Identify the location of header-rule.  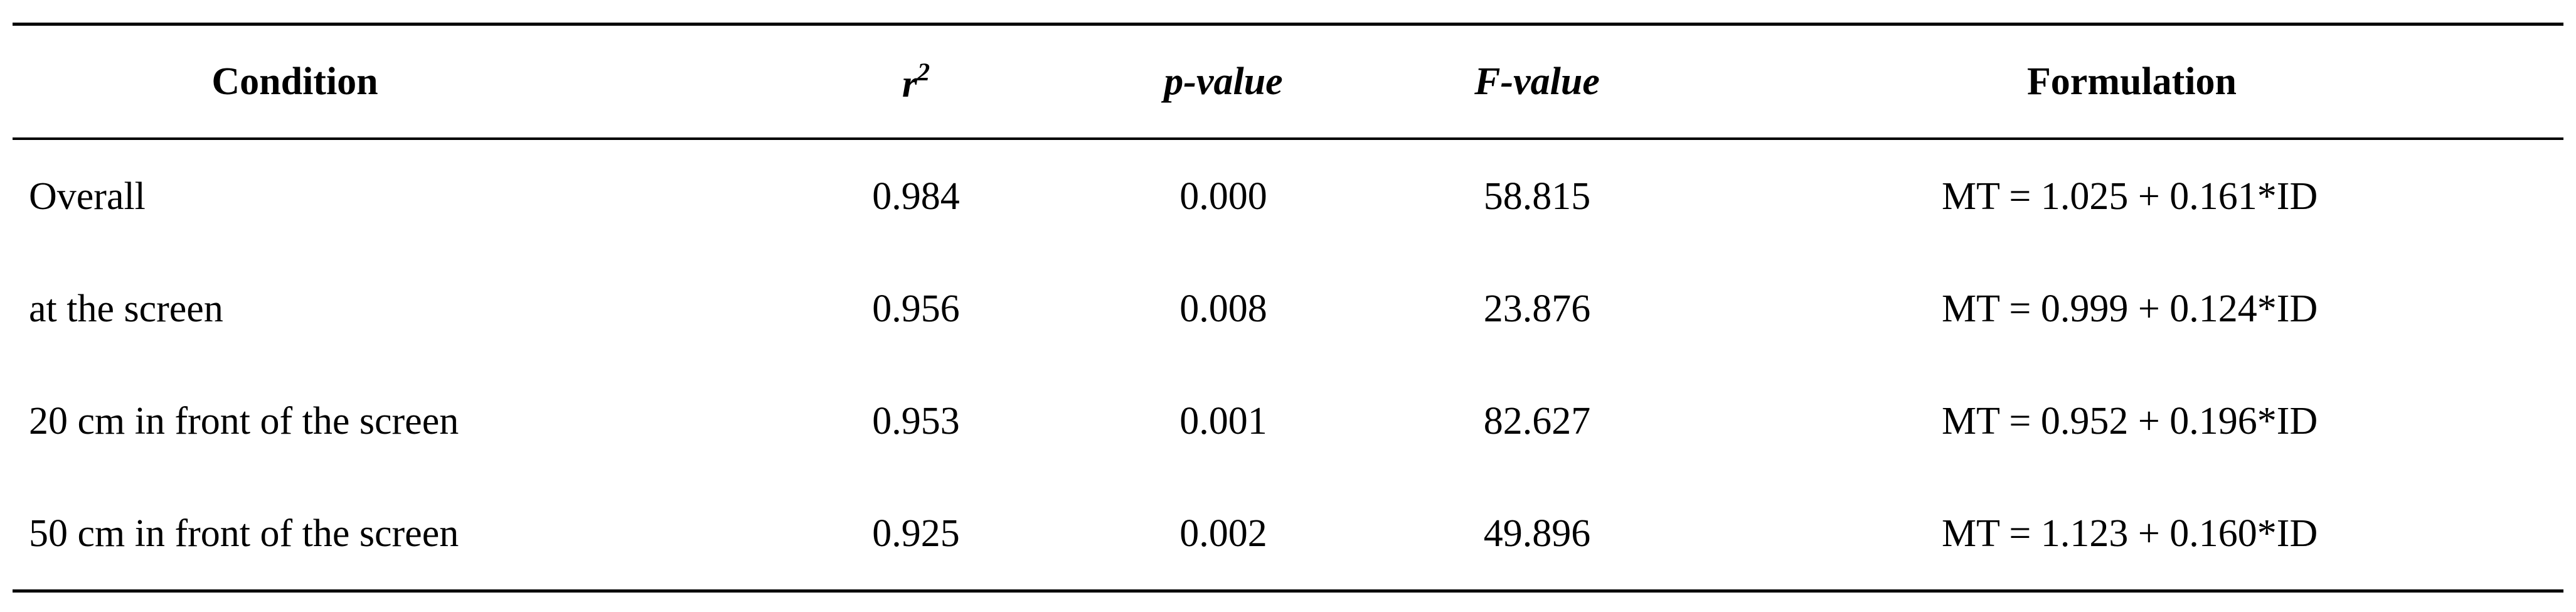
(1288, 138).